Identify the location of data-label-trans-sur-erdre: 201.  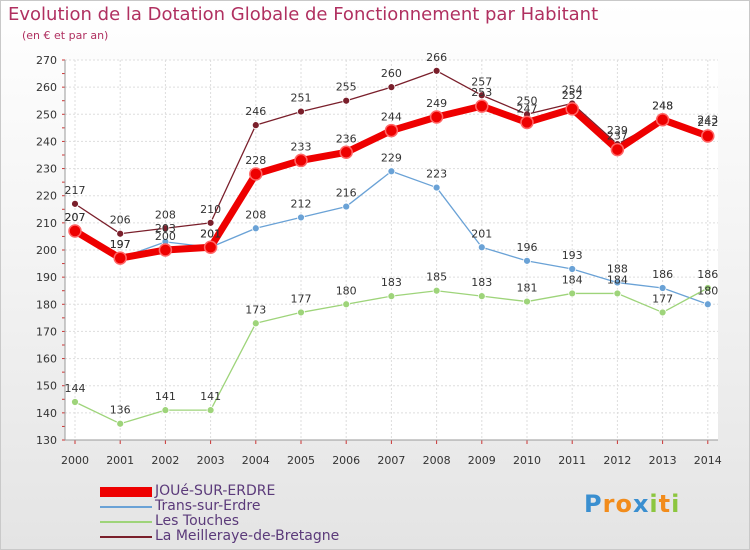
(210, 233).